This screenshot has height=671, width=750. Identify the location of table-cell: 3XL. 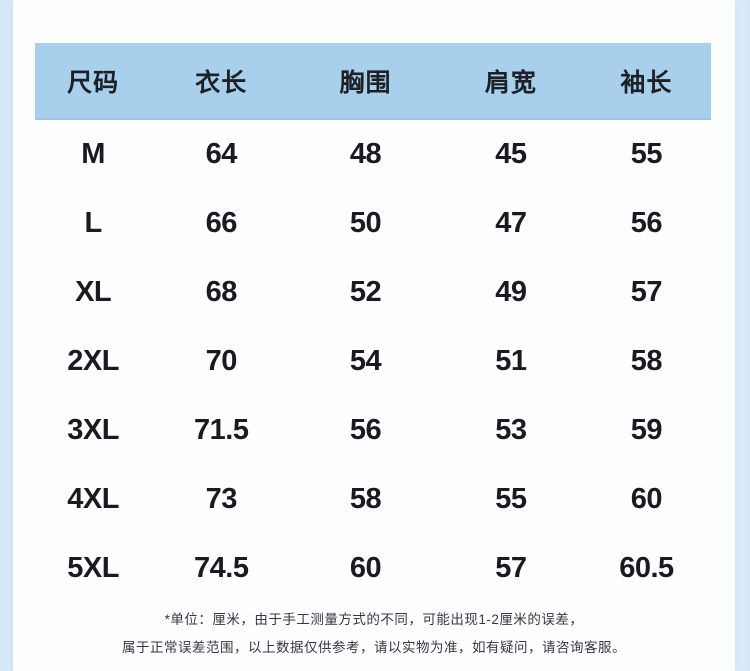
(93, 430).